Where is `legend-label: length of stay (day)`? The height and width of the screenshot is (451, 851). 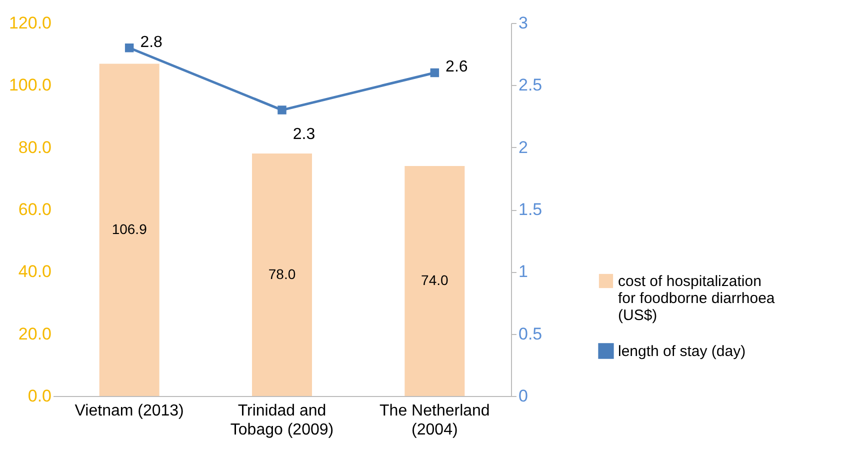 legend-label: length of stay (day) is located at coordinates (682, 351).